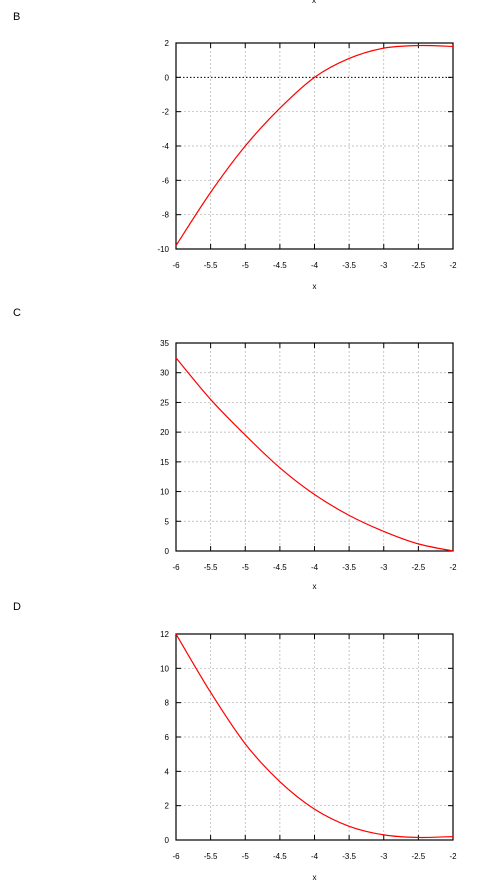  Describe the element at coordinates (164, 462) in the screenshot. I see `y-tick-label: 15` at that location.